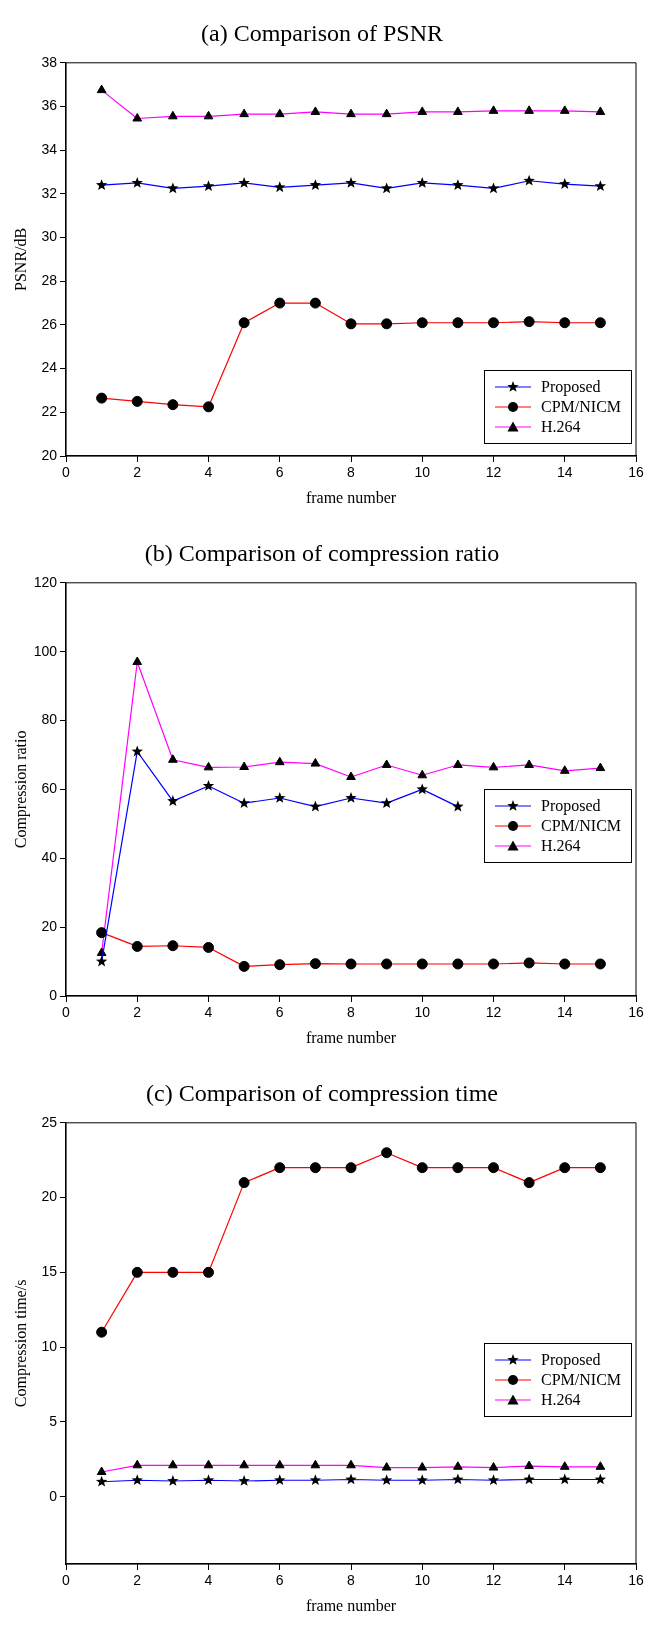 Image resolution: width=654 pixels, height=1628 pixels. Describe the element at coordinates (49, 61) in the screenshot. I see `y-tick-label: 38` at that location.